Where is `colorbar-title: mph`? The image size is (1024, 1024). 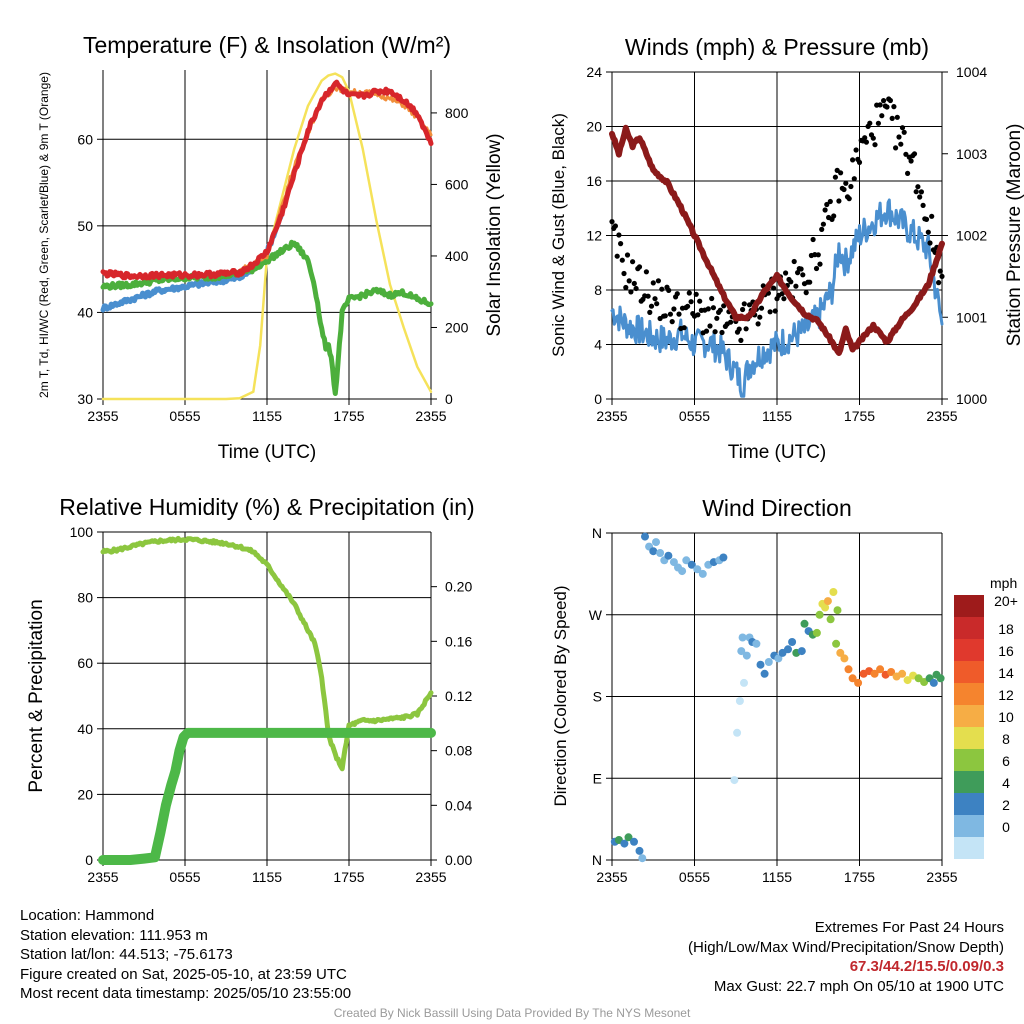 colorbar-title: mph is located at coordinates (1003, 583).